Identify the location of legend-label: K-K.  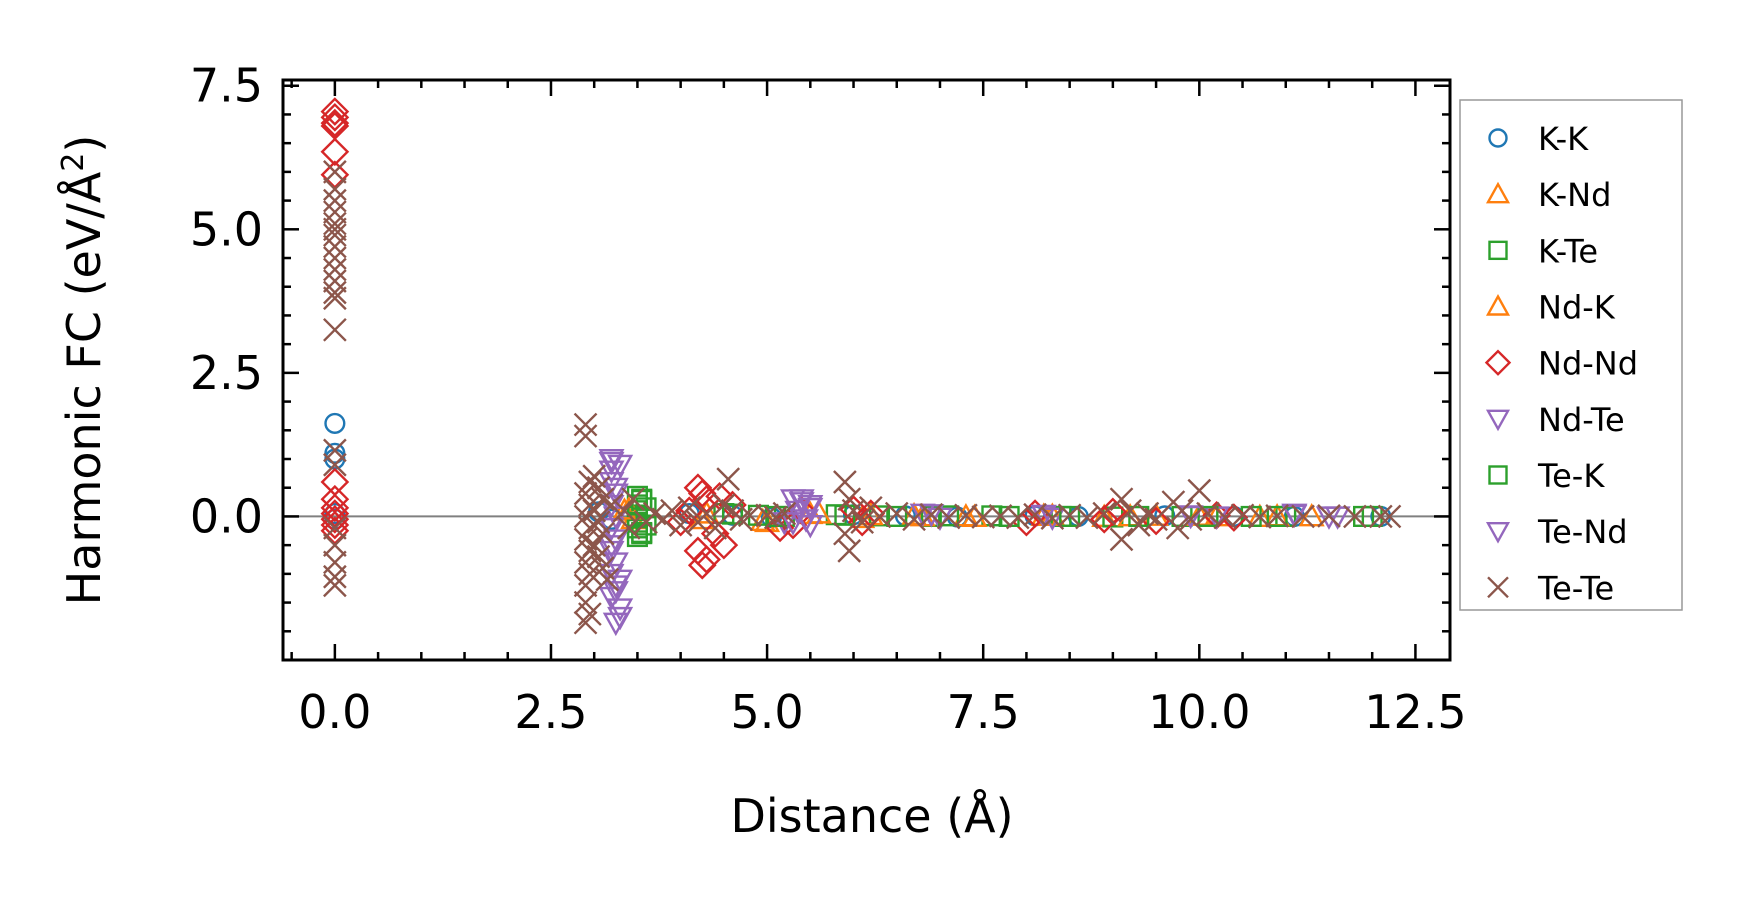
(1563, 139).